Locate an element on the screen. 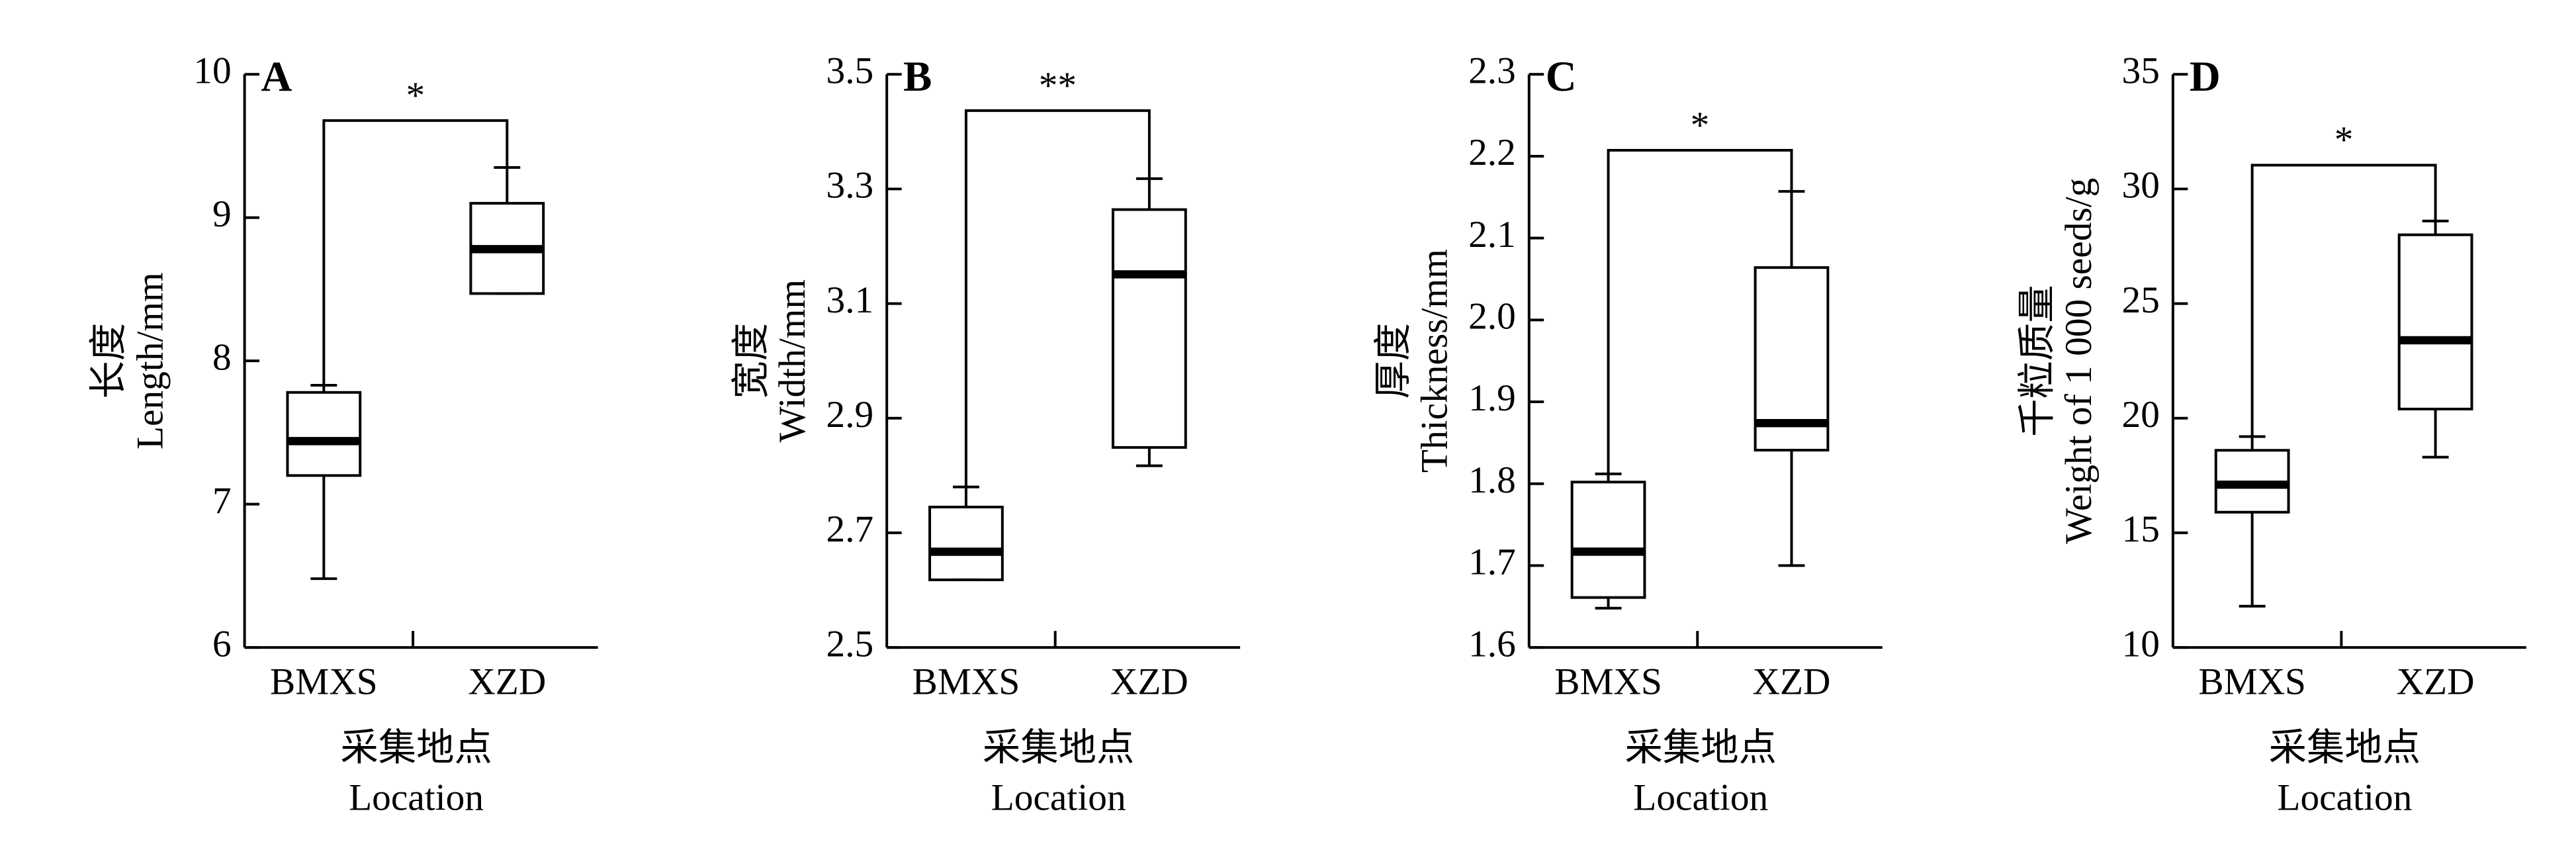  y-tick-label: 9 is located at coordinates (222, 214).